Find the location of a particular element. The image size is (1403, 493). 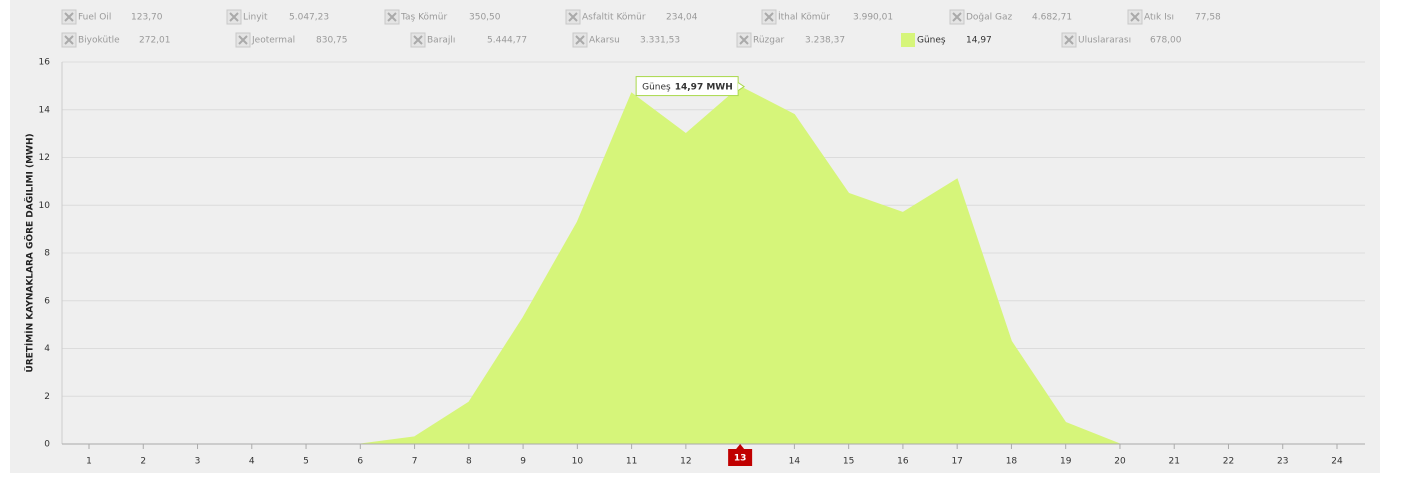

x-tick-label: 24 is located at coordinates (1337, 462).